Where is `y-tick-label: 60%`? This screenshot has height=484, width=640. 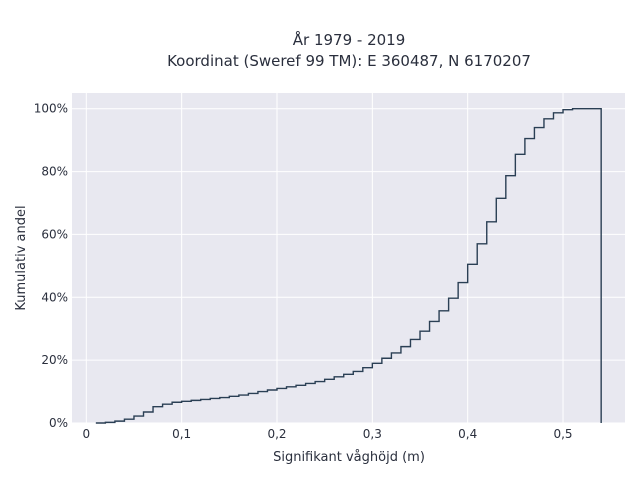
y-tick-label: 60% is located at coordinates (54, 234).